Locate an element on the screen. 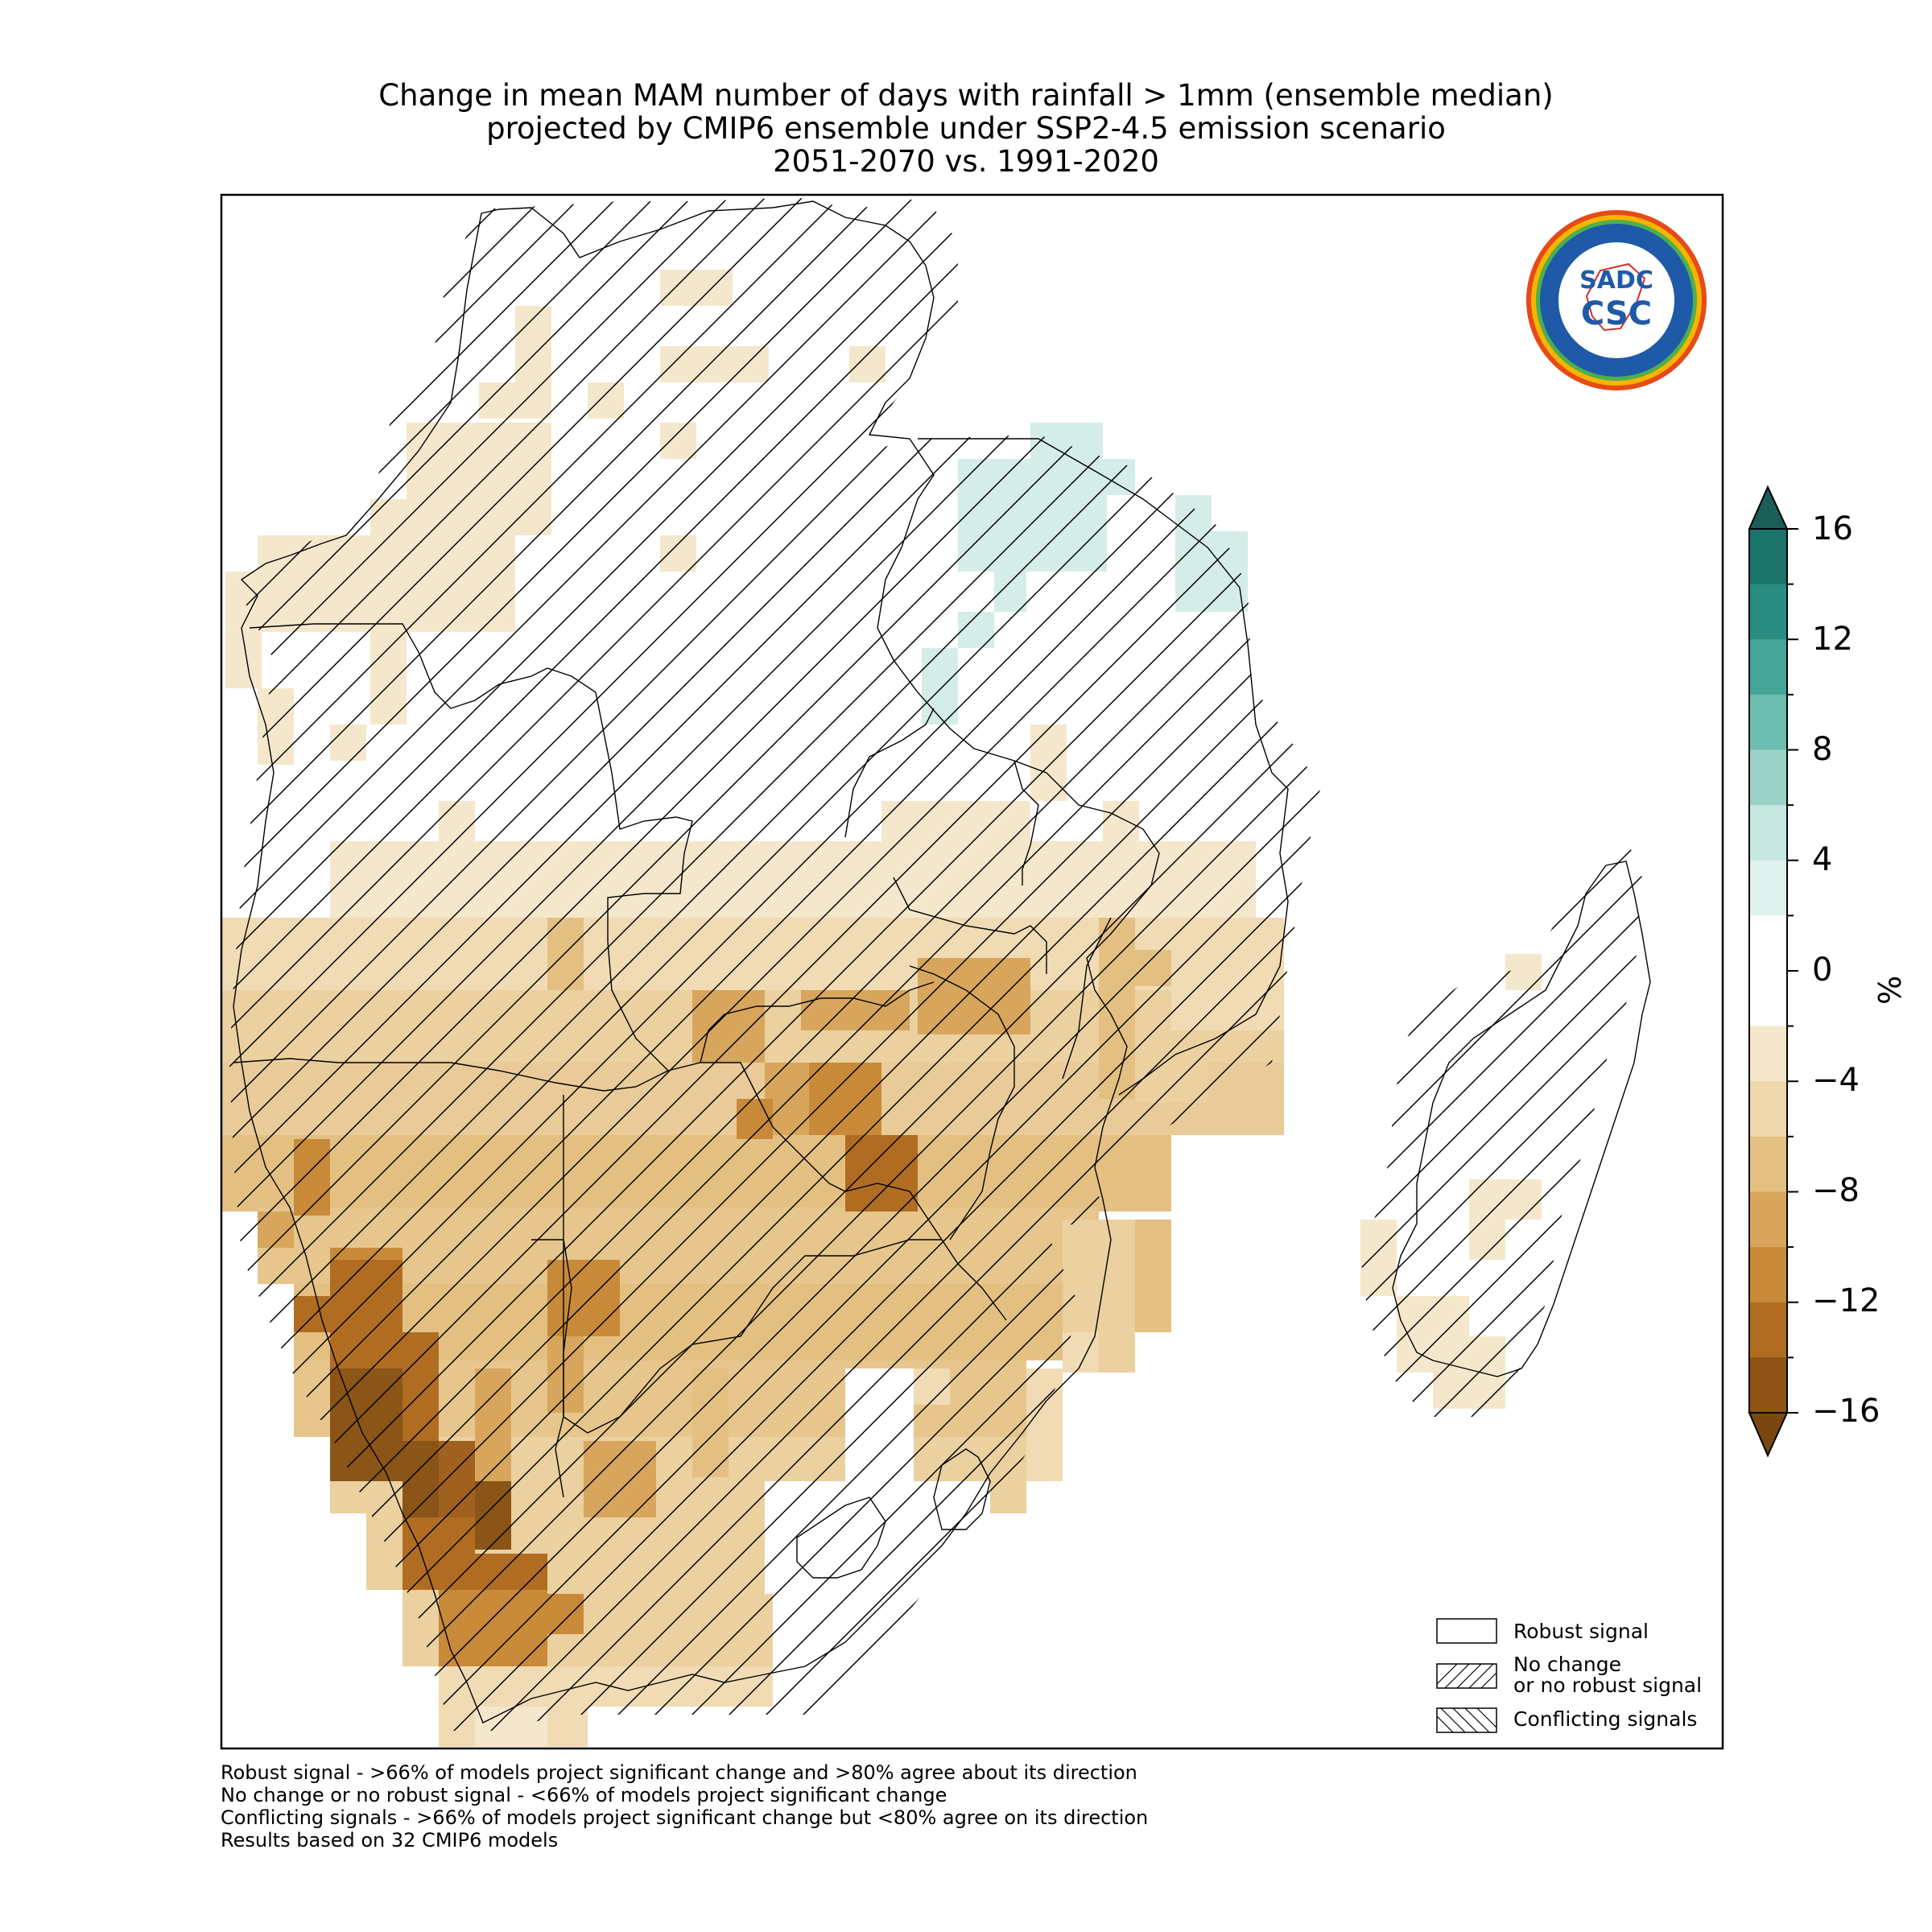 This screenshot has width=1932, height=1932. colorbar-tick-minus-16: −16 is located at coordinates (1846, 1411).